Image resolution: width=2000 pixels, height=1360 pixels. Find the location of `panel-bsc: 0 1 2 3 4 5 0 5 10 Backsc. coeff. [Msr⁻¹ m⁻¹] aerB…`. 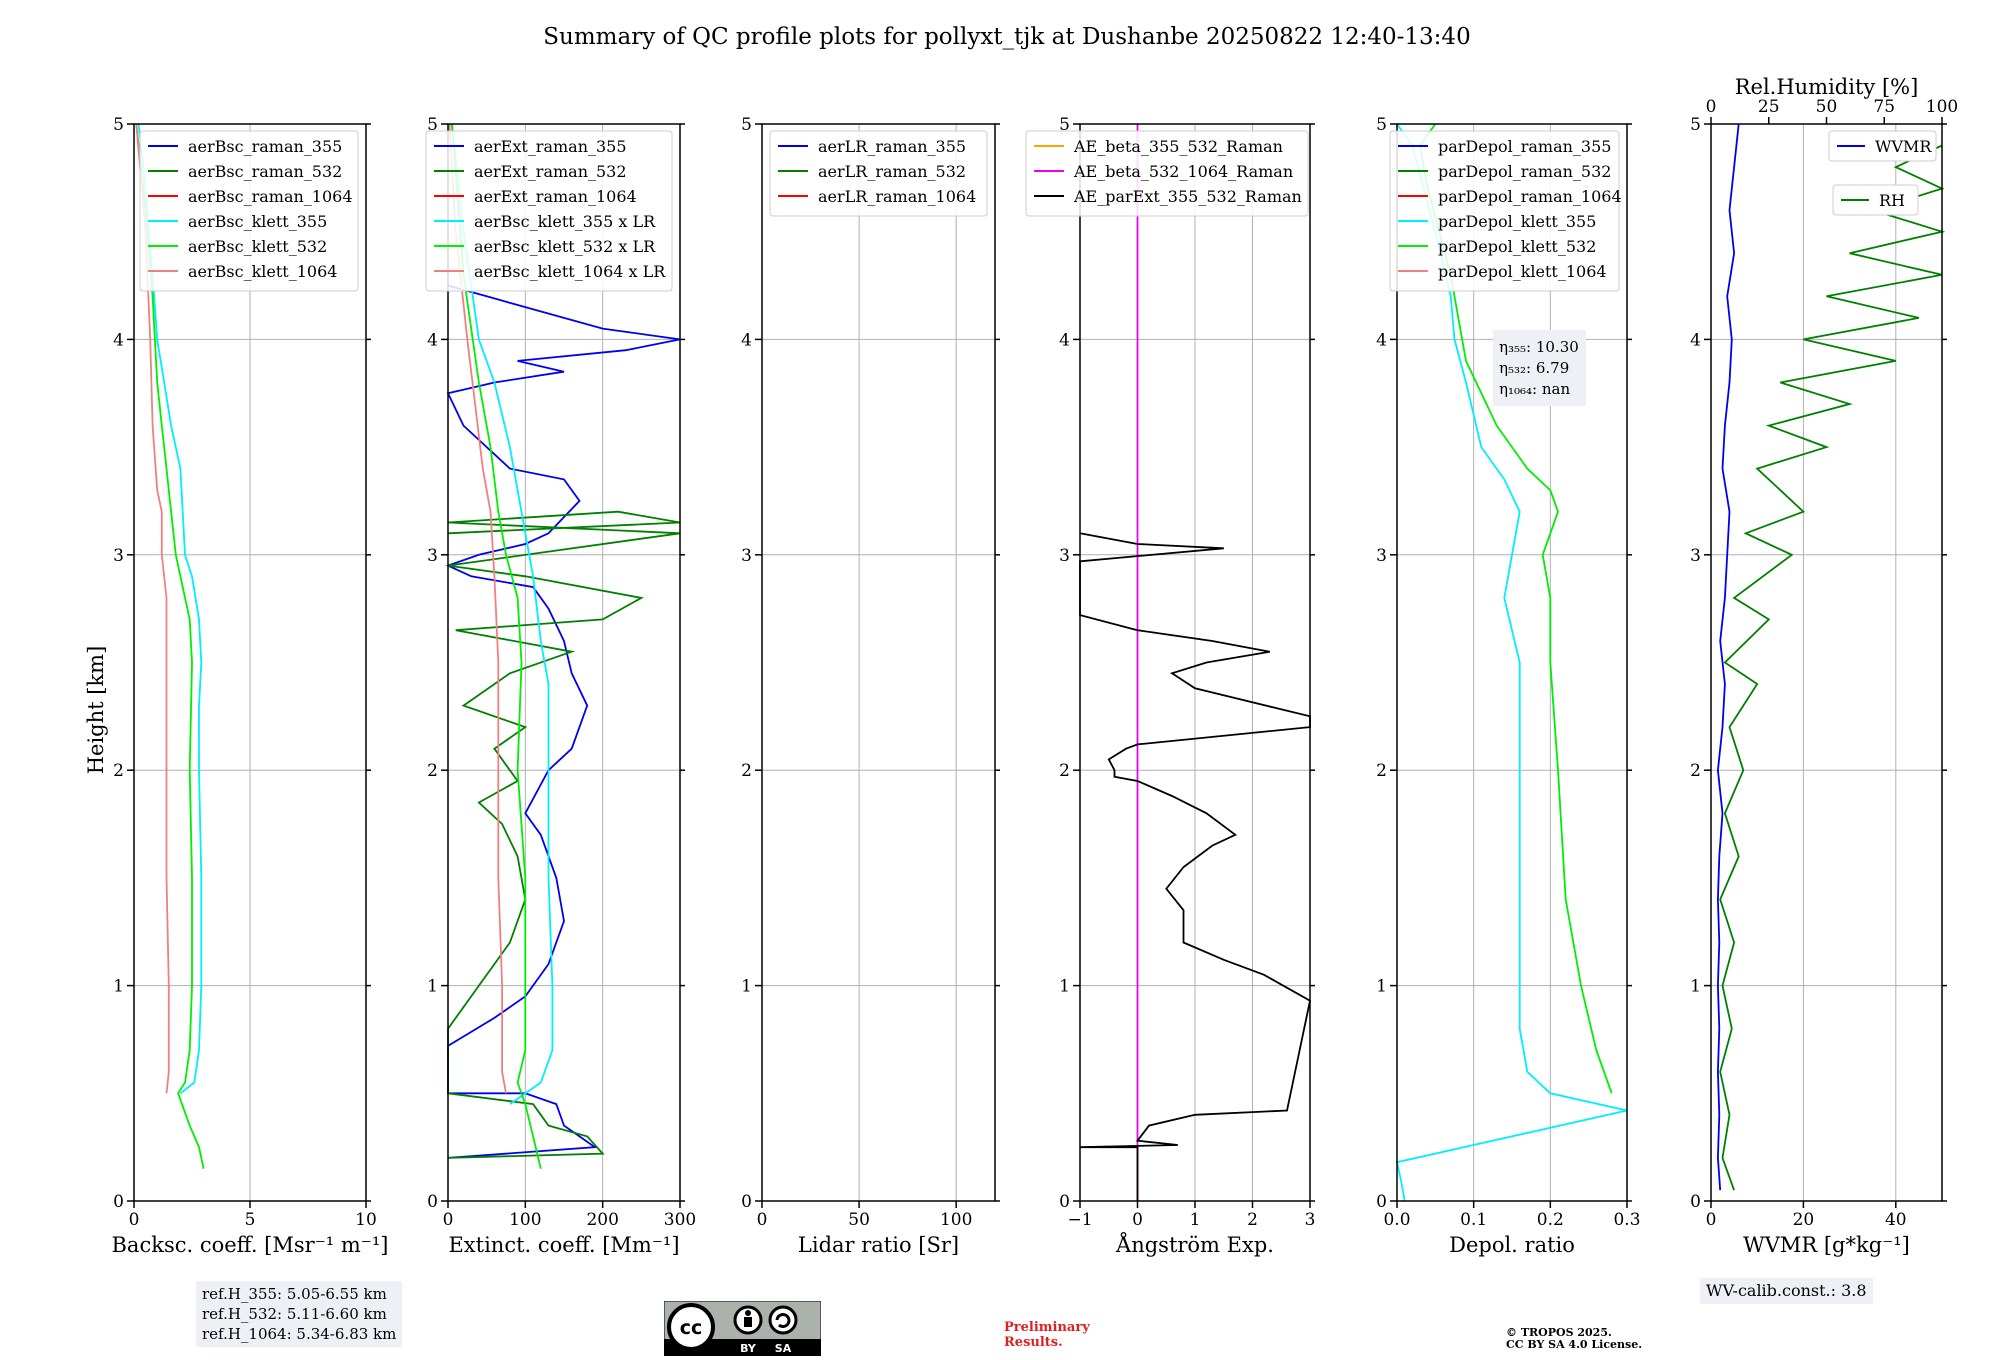

panel-bsc: 0 1 2 3 4 5 0 5 10 Backsc. coeff. [Msr⁻¹ m⁻¹] aerB… is located at coordinates (250, 686).